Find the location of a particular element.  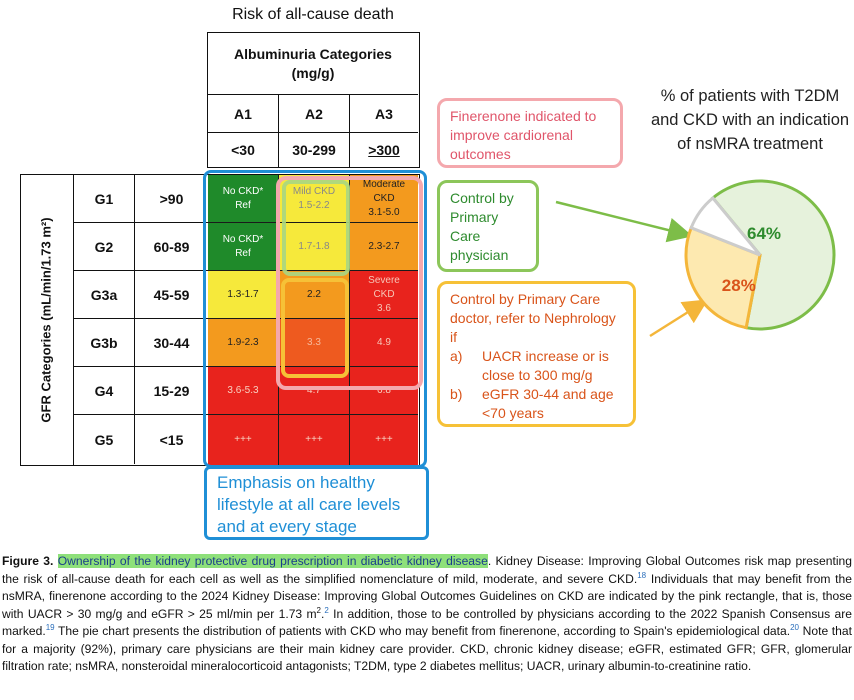

gfr-row-label: G1 >90 is located at coordinates (141, 199).